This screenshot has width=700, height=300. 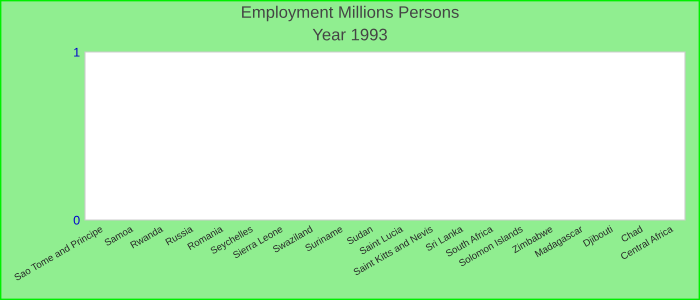 I want to click on chart-subtitle: Year 1993, so click(x=349, y=34).